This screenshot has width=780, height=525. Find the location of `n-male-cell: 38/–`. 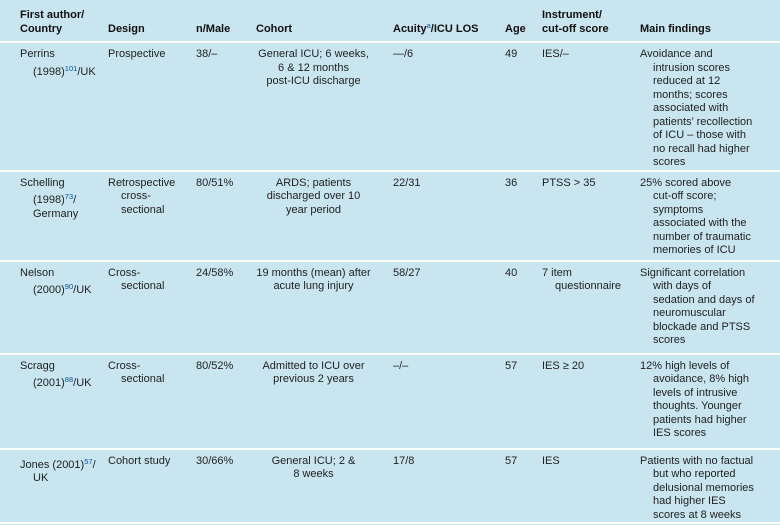

n-male-cell: 38/– is located at coordinates (207, 54).